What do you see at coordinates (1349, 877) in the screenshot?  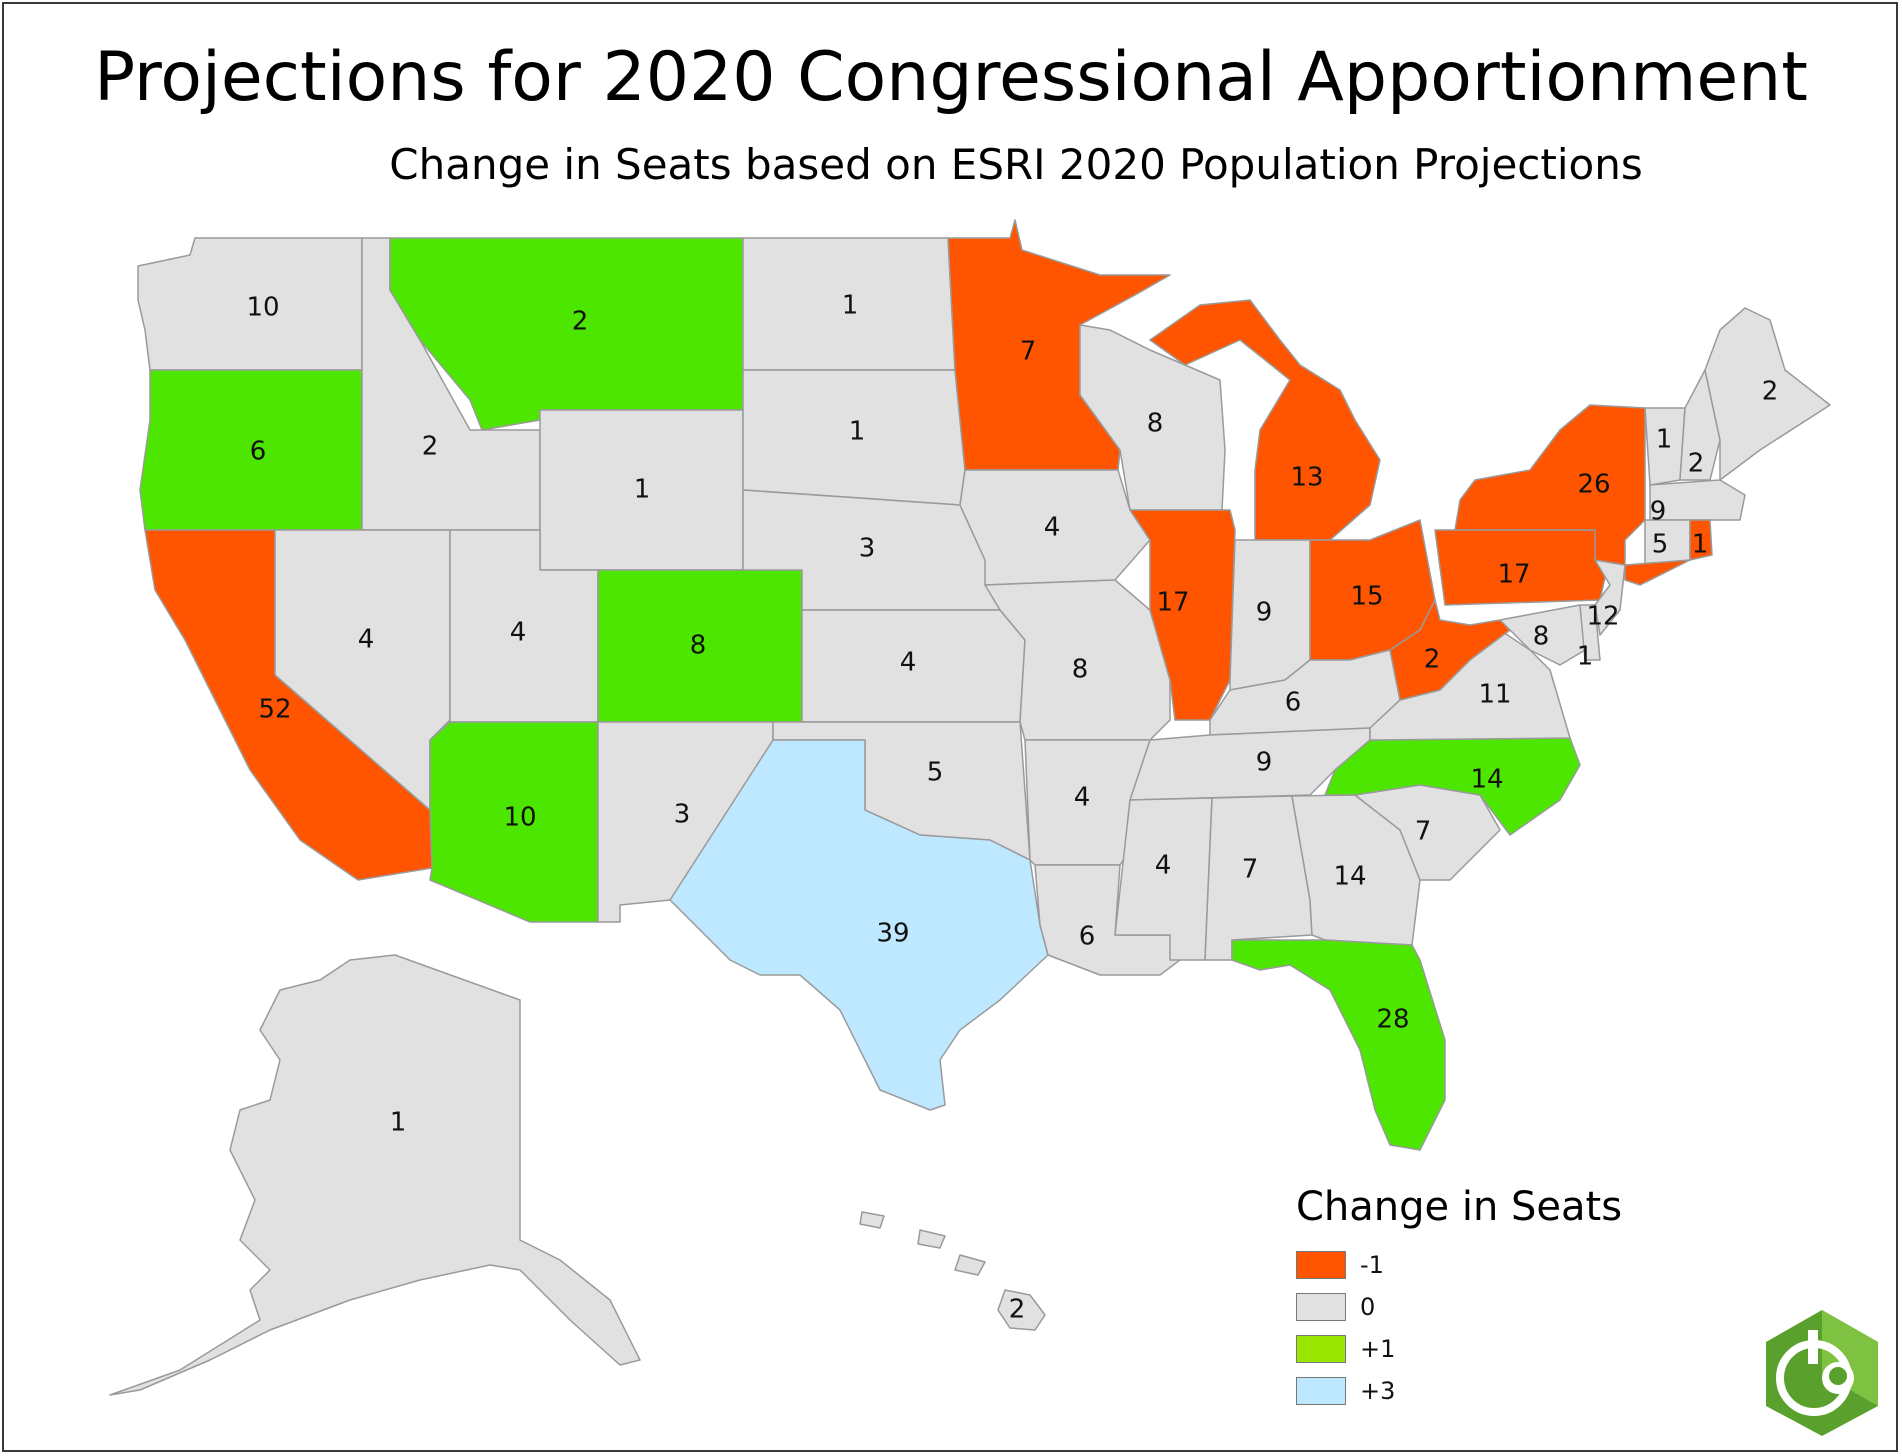 I see `label-ga: 14` at bounding box center [1349, 877].